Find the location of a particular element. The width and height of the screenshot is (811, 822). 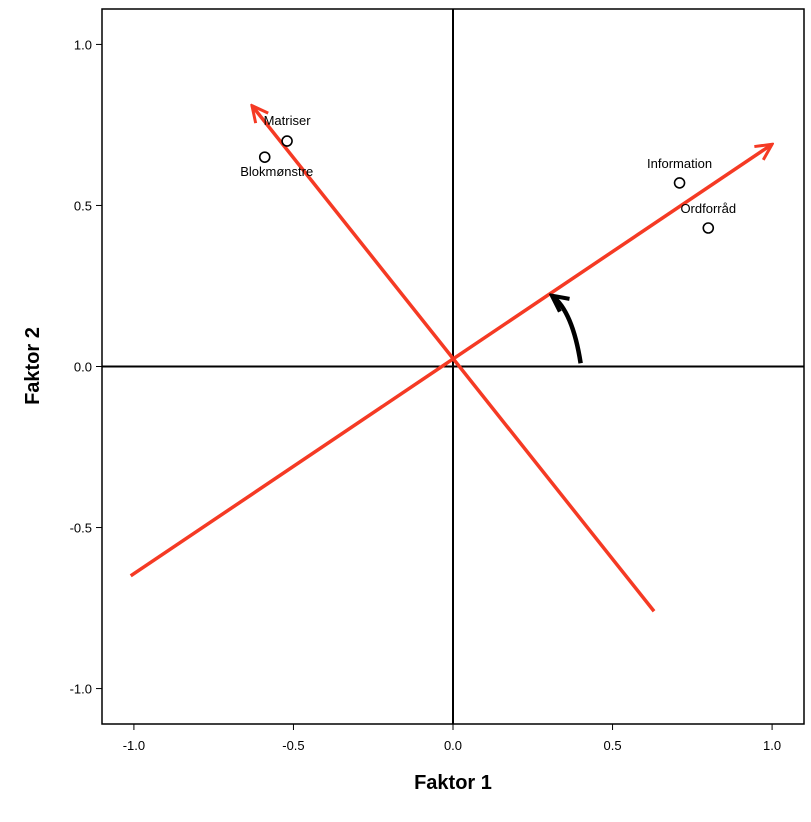

x-tick-label: -0.5 is located at coordinates (293, 745).